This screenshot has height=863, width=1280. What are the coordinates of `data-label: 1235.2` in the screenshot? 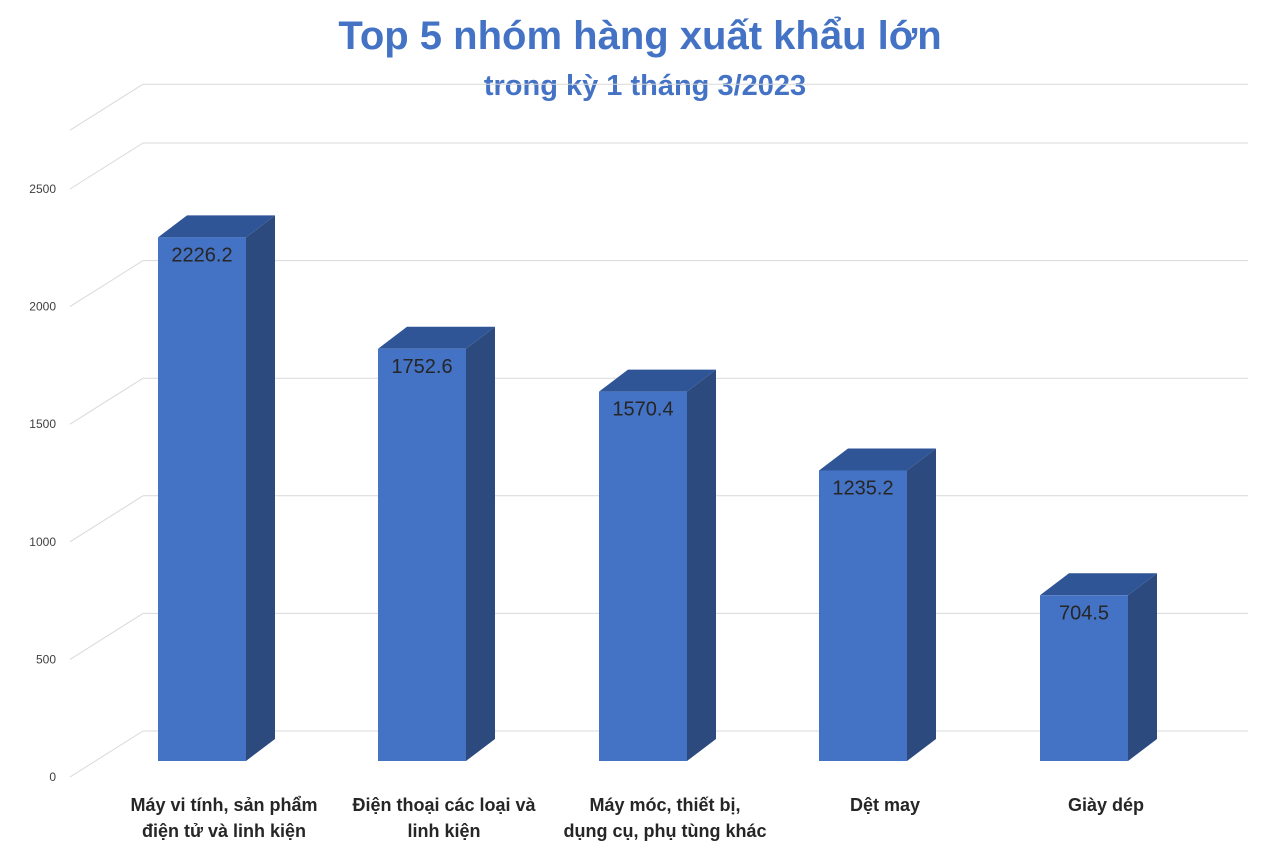 It's located at (862, 488).